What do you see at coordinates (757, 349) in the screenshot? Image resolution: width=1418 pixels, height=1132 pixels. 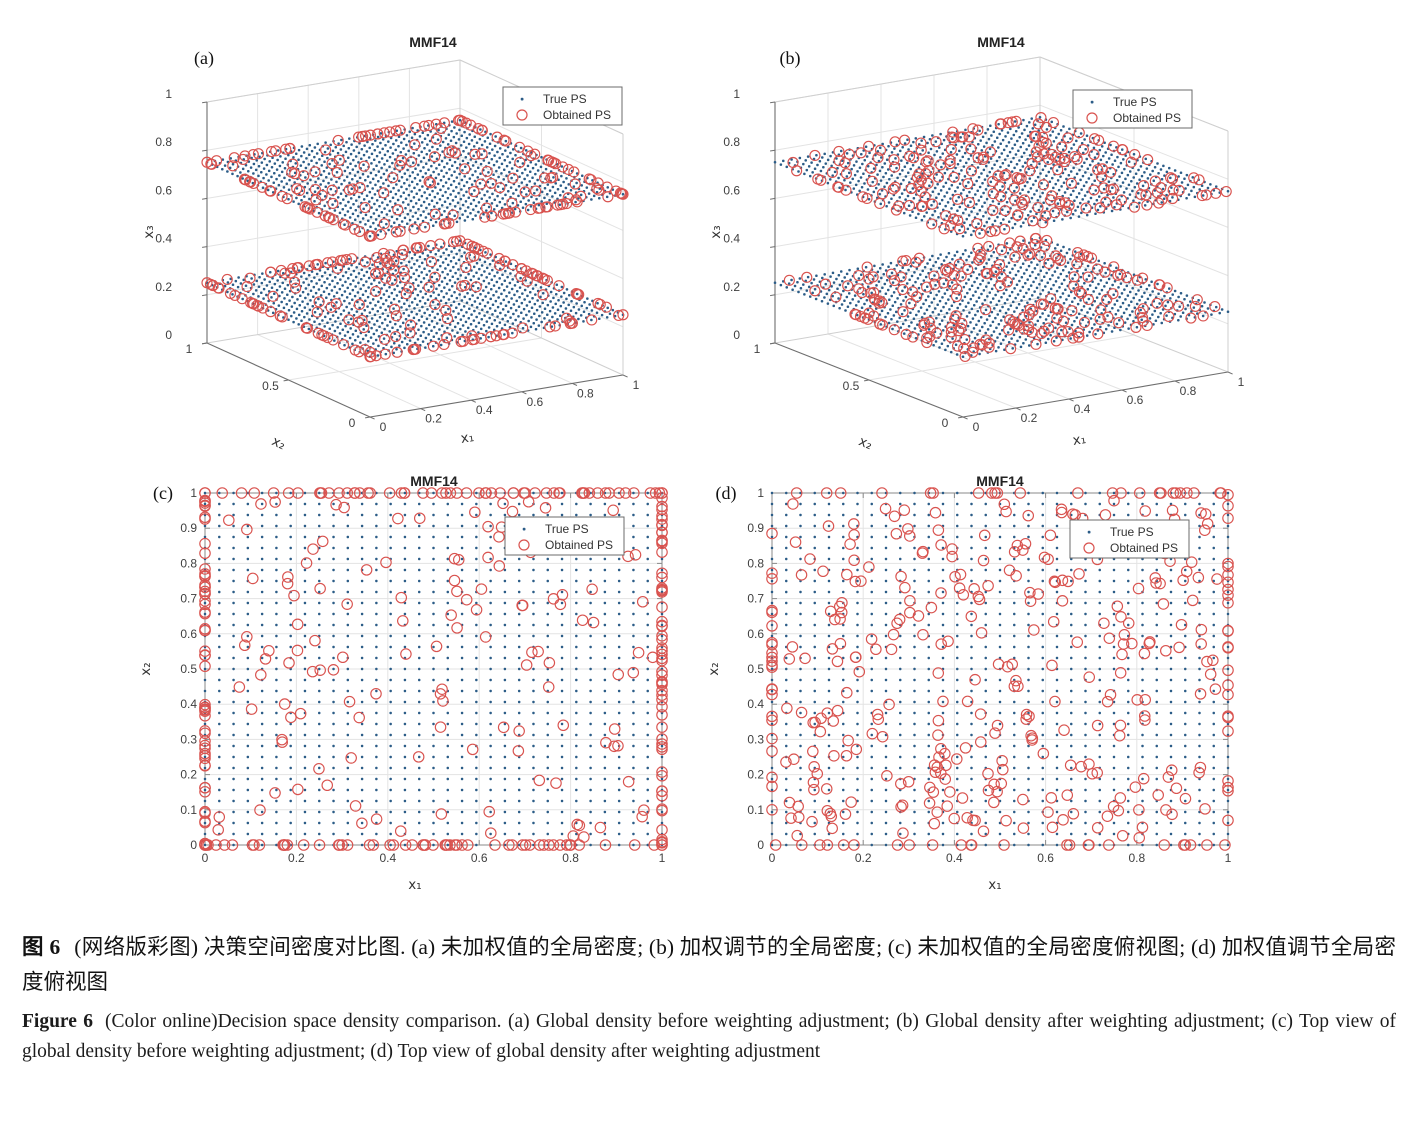 I see `tick-label: 1` at bounding box center [757, 349].